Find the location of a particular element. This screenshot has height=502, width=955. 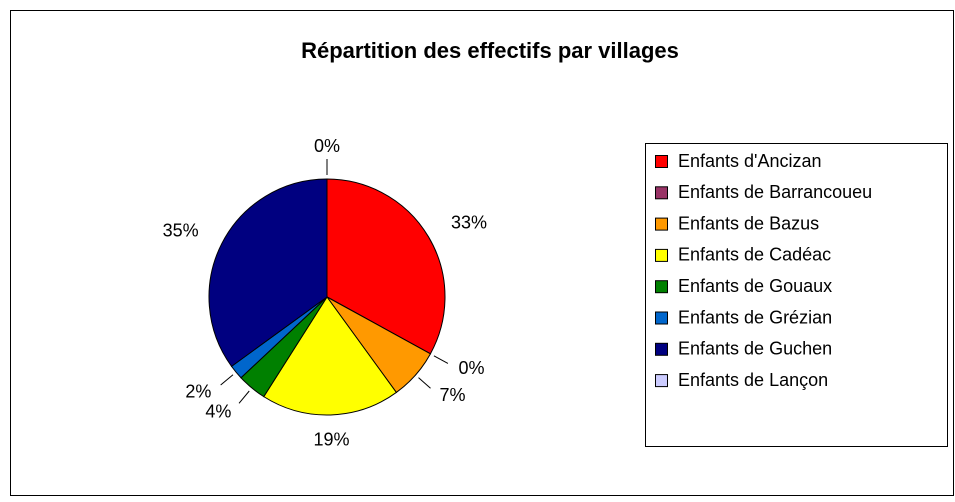

chart-title: Répartition des effectifs par villages is located at coordinates (490, 50).